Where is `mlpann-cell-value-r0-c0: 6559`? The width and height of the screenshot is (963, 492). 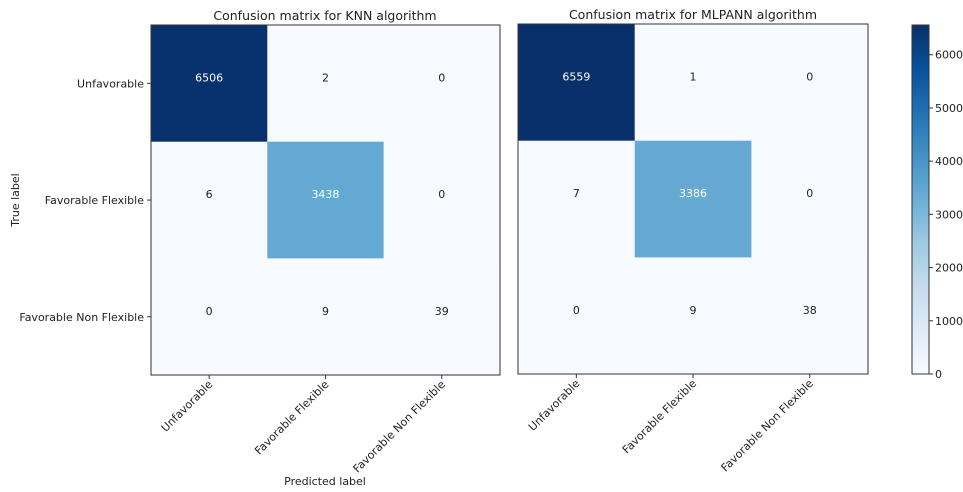 mlpann-cell-value-r0-c0: 6559 is located at coordinates (576, 76).